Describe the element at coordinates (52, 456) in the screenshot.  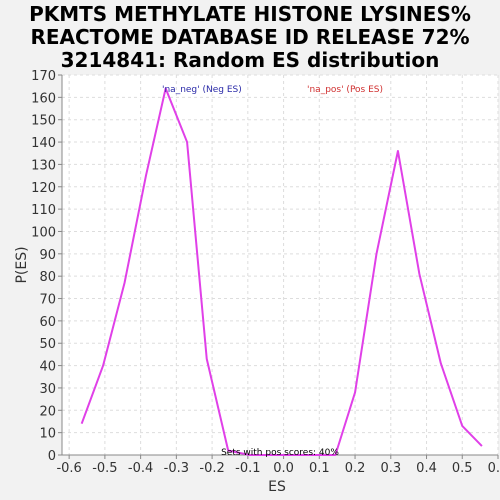
I see `y-tick-label-0: 0` at that location.